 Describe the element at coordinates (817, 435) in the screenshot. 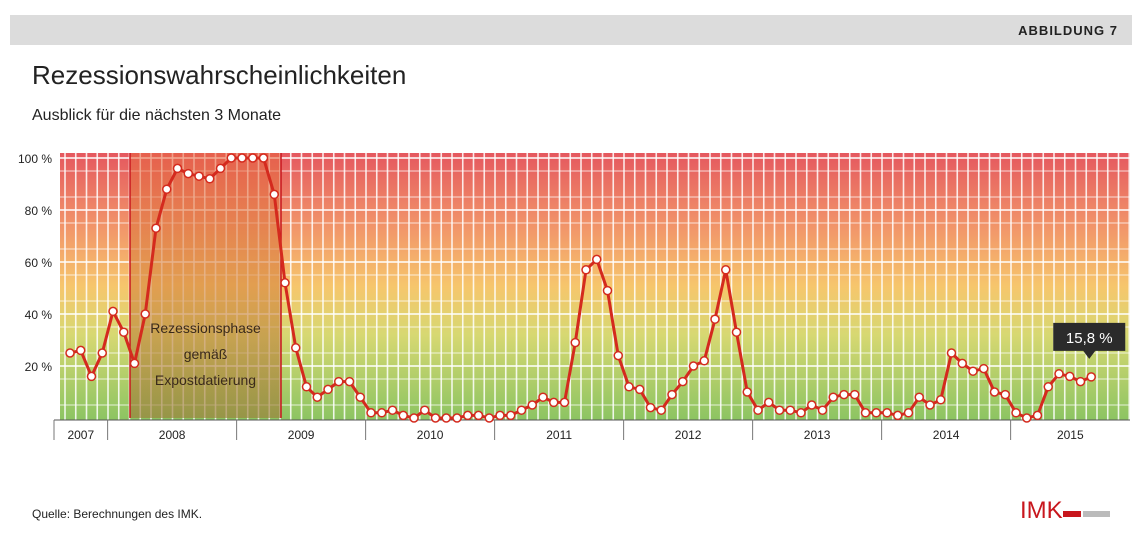

I see `x-tick-label: 2013` at that location.